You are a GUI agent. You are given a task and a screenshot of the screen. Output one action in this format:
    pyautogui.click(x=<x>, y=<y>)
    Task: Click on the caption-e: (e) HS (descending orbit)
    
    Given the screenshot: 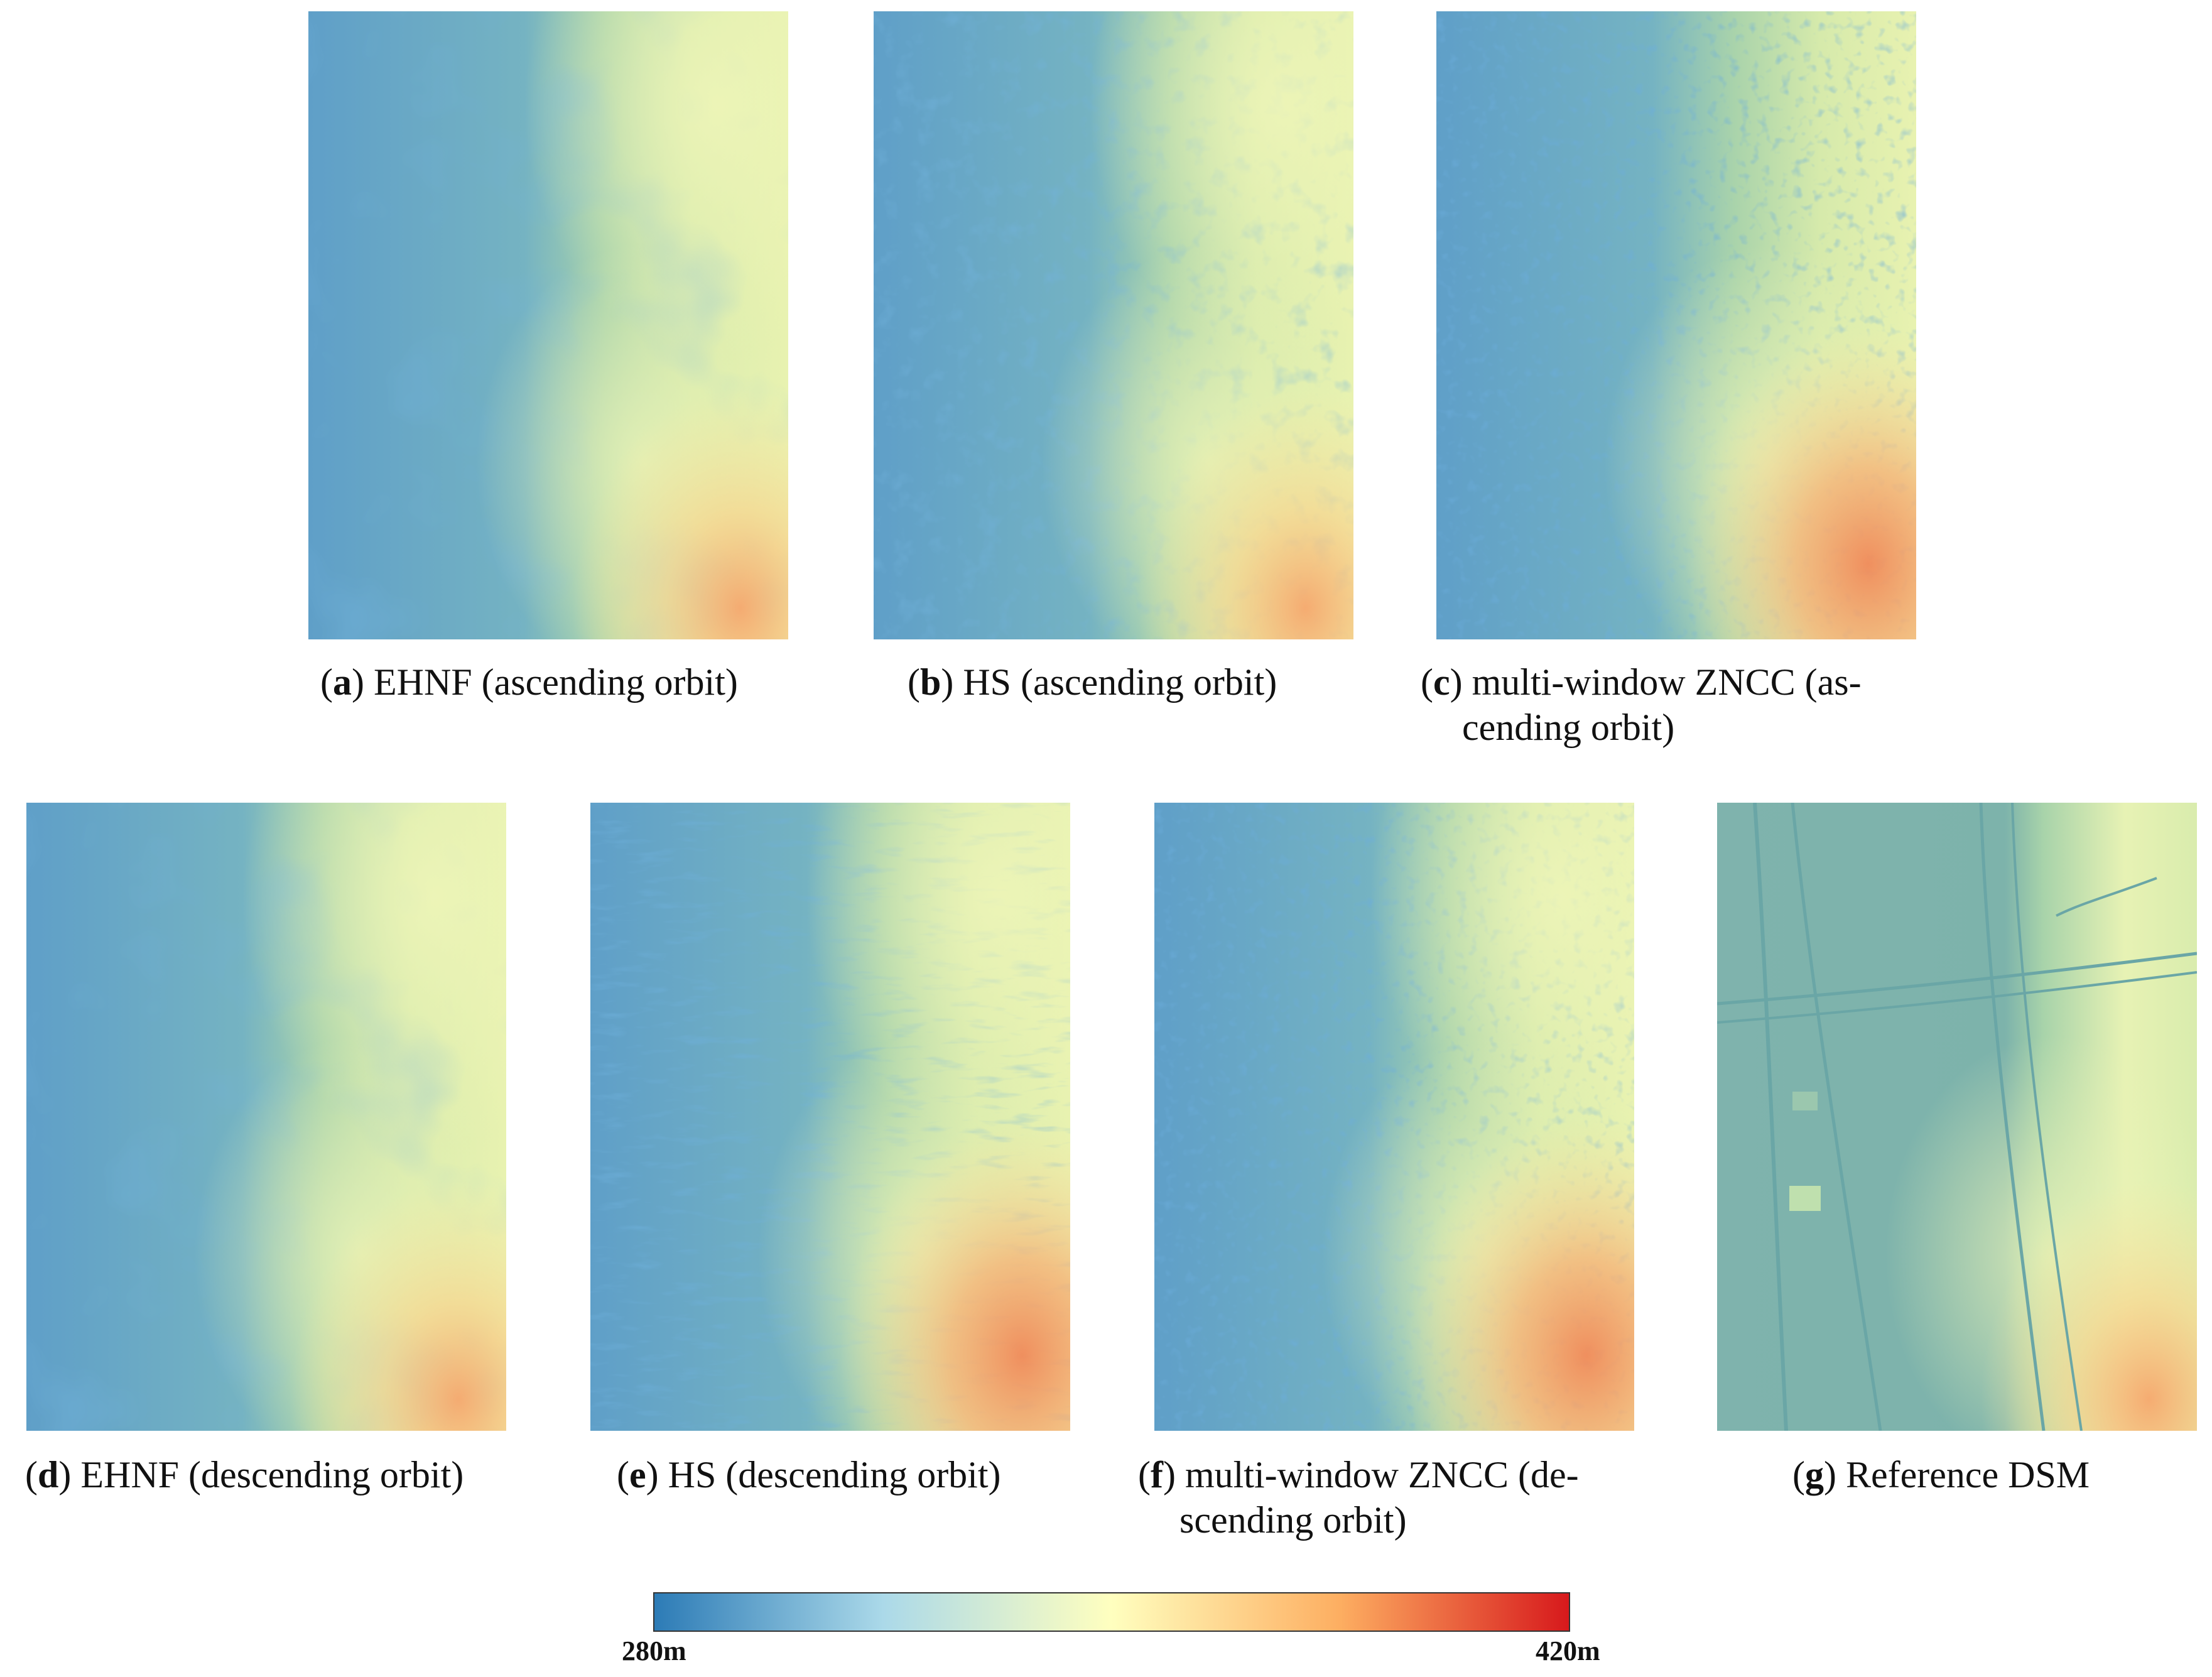 What is the action you would take?
    pyautogui.click(x=809, y=1475)
    